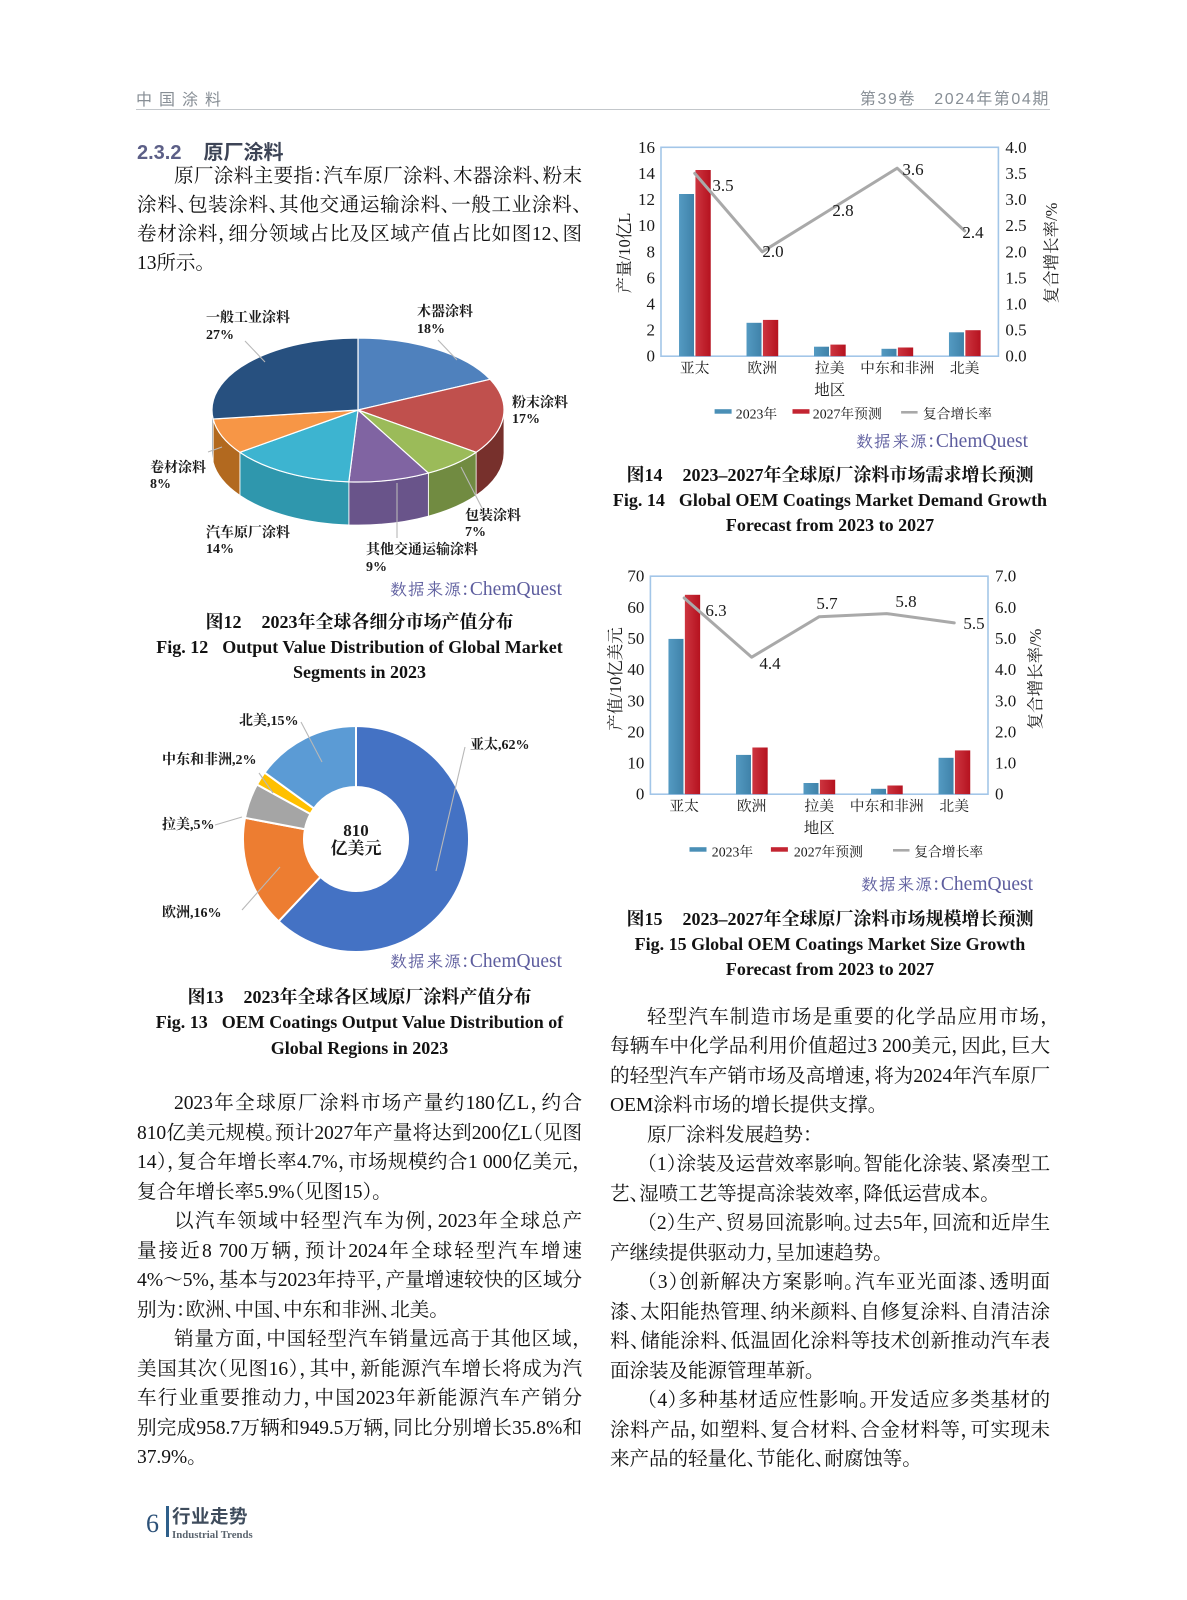 Image resolution: width=1187 pixels, height=1600 pixels. I want to click on svg-text: 2.8, so click(842, 210).